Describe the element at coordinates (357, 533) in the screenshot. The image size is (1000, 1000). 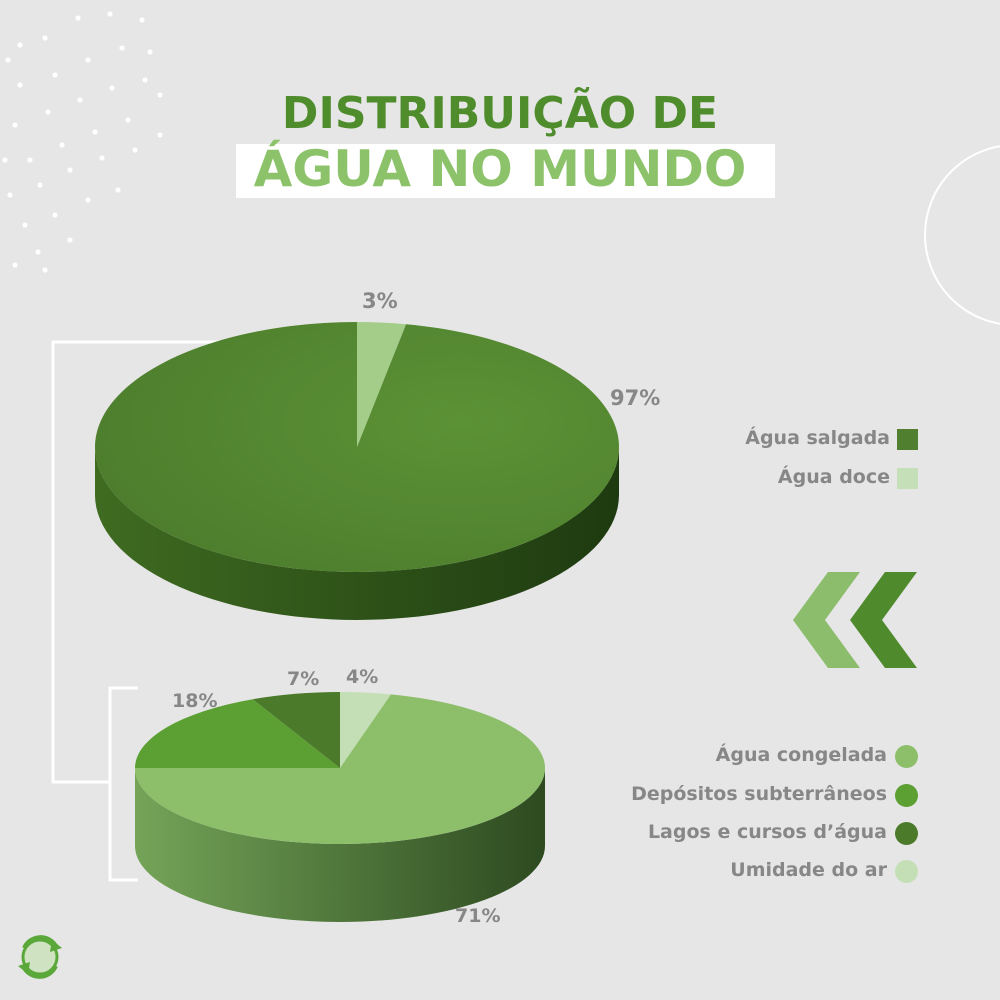
I see `pie-chart-1-side` at that location.